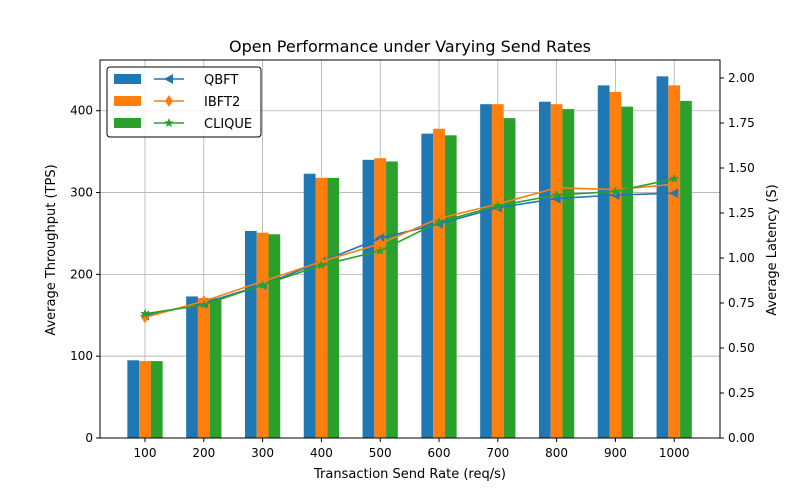  What do you see at coordinates (169, 101) in the screenshot?
I see `legend-marker-ibft2` at bounding box center [169, 101].